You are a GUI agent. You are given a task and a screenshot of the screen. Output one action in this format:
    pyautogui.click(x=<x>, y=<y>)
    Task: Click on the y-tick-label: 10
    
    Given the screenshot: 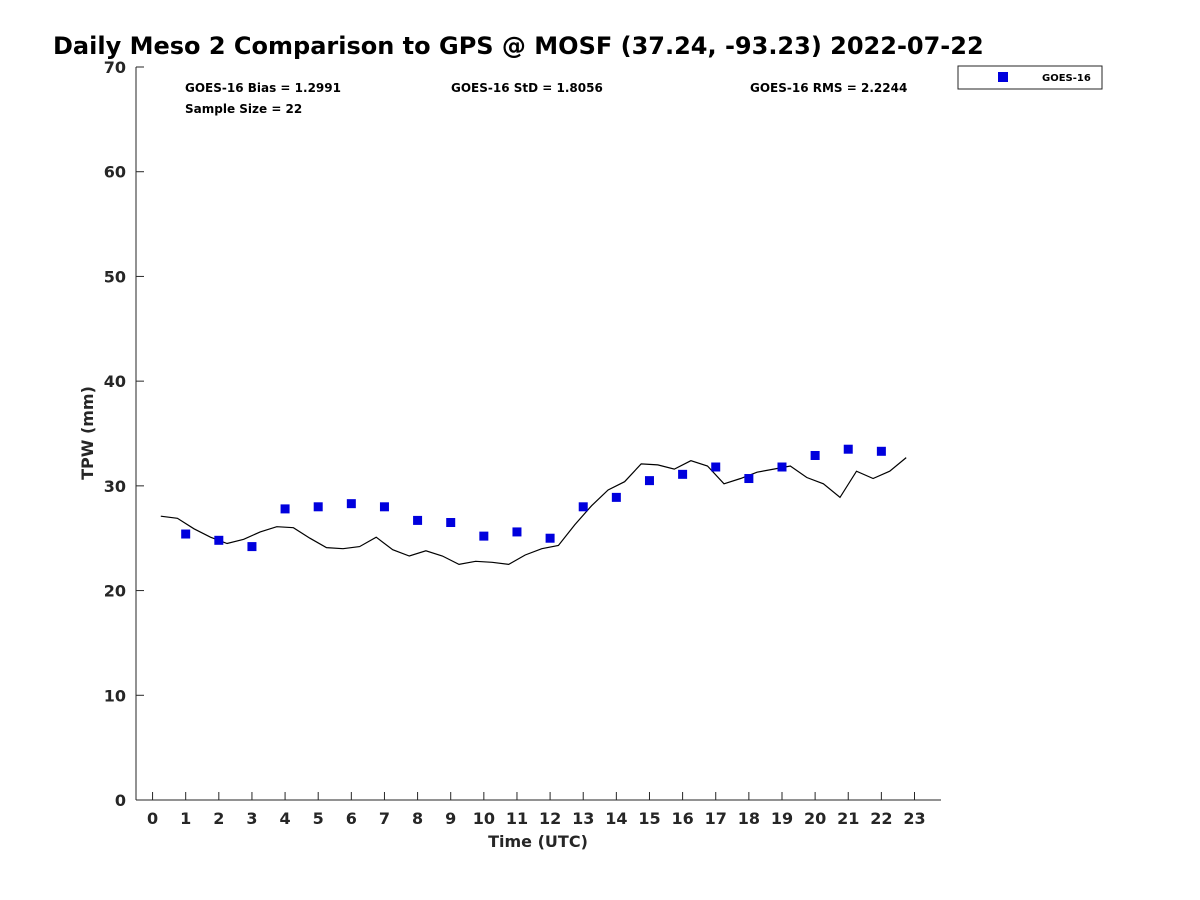 What is the action you would take?
    pyautogui.click(x=115, y=695)
    